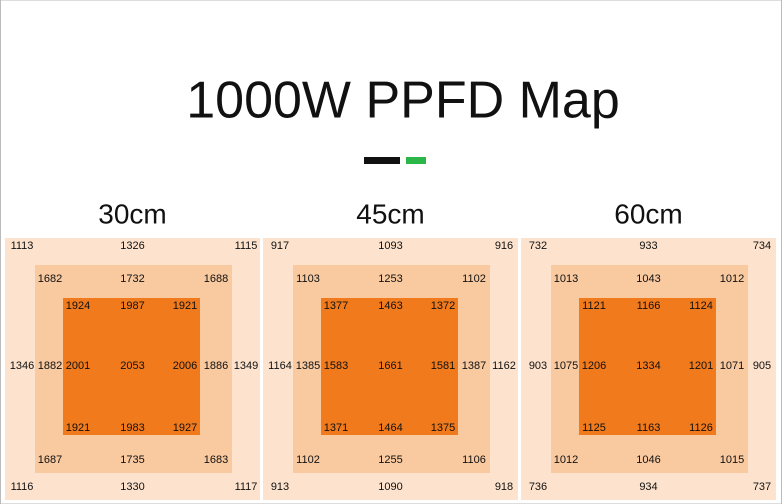 The height and width of the screenshot is (504, 782). What do you see at coordinates (280, 246) in the screenshot?
I see `outer-value: 917` at bounding box center [280, 246].